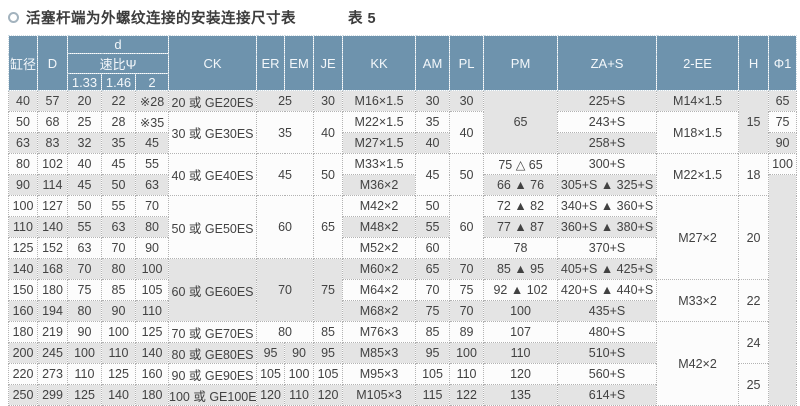 The height and width of the screenshot is (406, 800). I want to click on cell-KK: M105×3, so click(379, 395).